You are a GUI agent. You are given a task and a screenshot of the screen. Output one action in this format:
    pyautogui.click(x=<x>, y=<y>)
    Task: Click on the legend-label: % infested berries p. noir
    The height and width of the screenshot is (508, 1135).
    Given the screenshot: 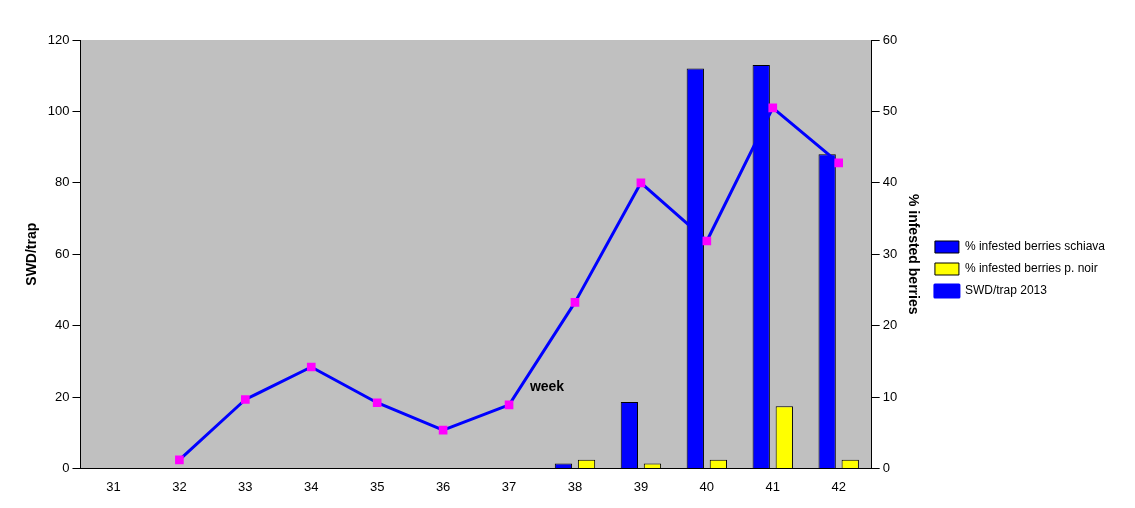 What is the action you would take?
    pyautogui.click(x=1031, y=268)
    